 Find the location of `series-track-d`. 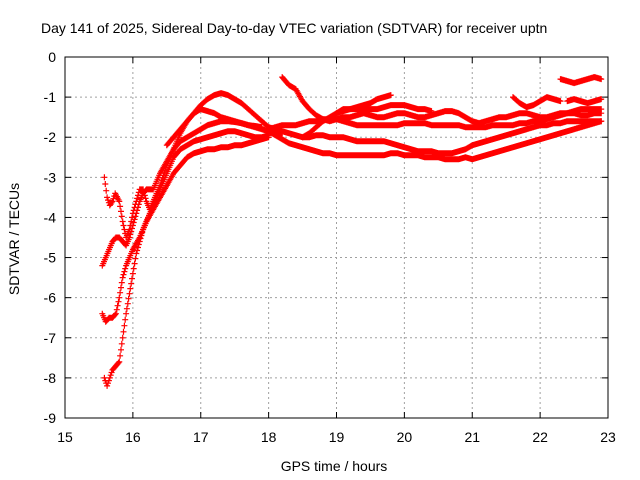

series-track-d is located at coordinates (186, 261).